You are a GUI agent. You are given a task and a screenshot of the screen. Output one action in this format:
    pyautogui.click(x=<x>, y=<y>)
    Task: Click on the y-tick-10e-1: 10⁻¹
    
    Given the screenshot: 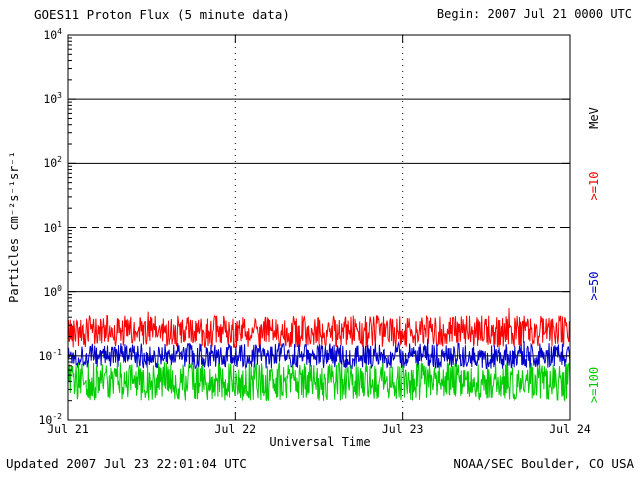 What is the action you would take?
    pyautogui.click(x=50, y=355)
    